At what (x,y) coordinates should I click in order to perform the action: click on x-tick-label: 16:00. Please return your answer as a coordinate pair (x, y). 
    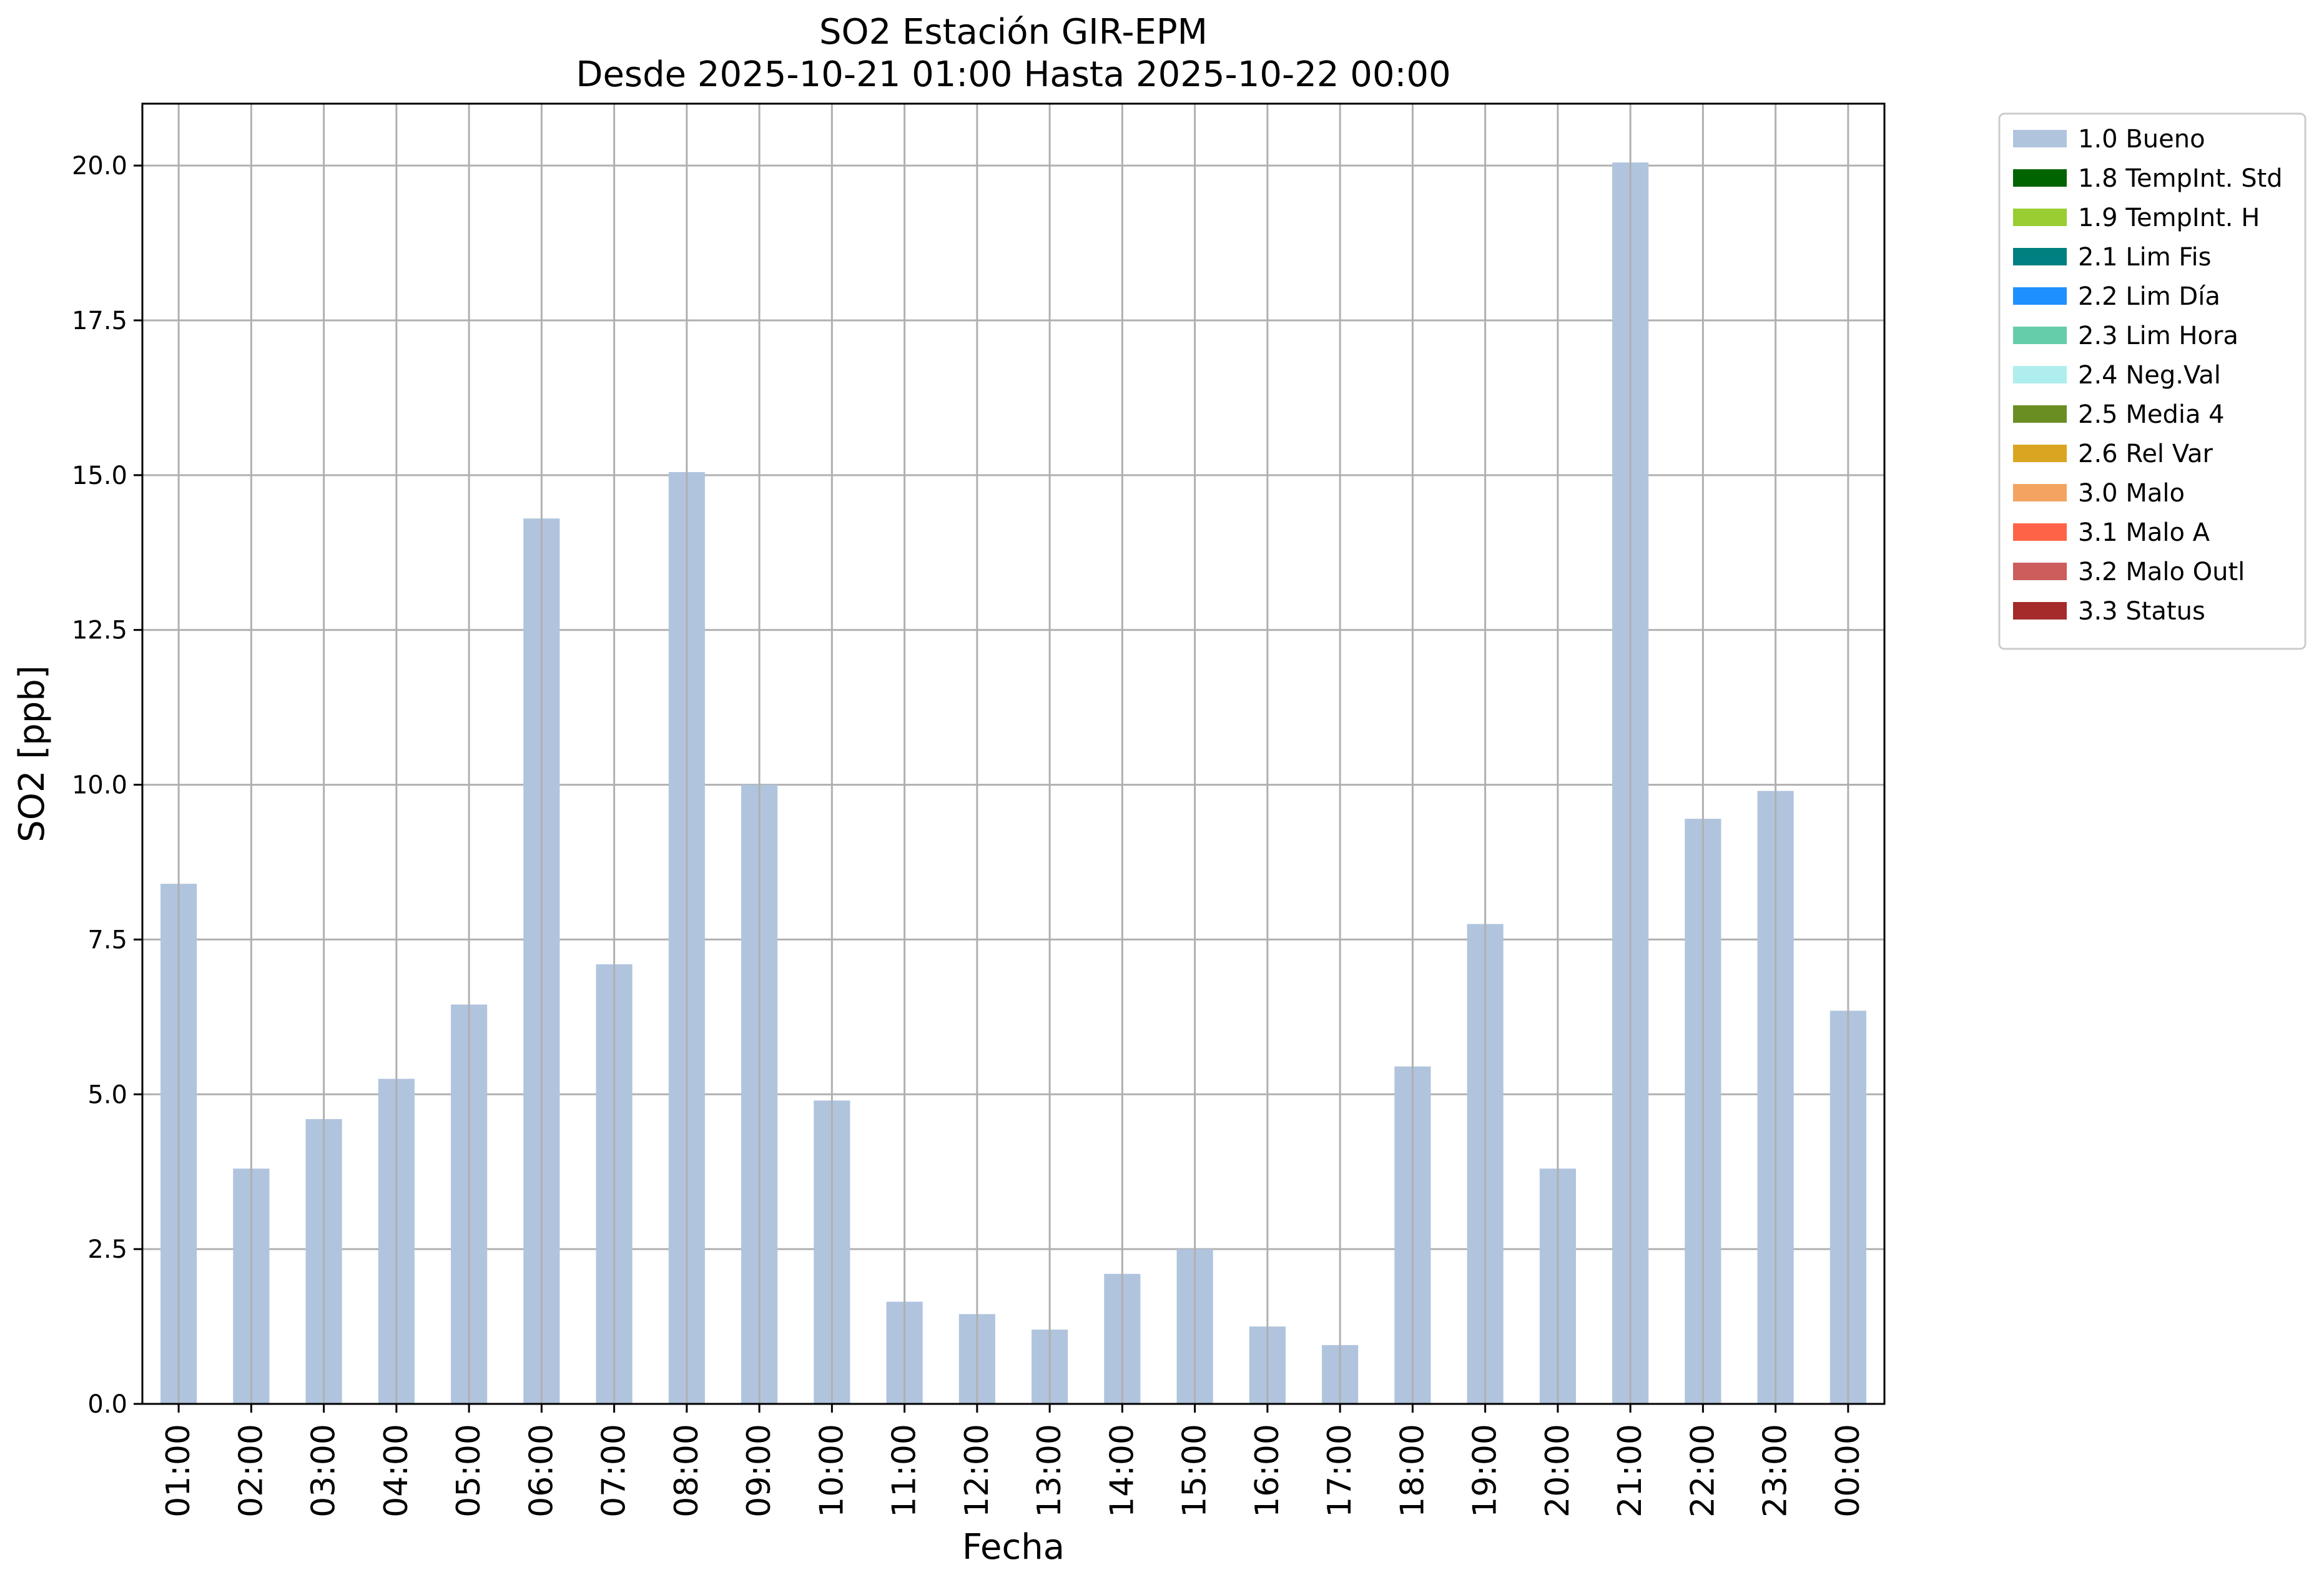
    Looking at the image, I should click on (1267, 1471).